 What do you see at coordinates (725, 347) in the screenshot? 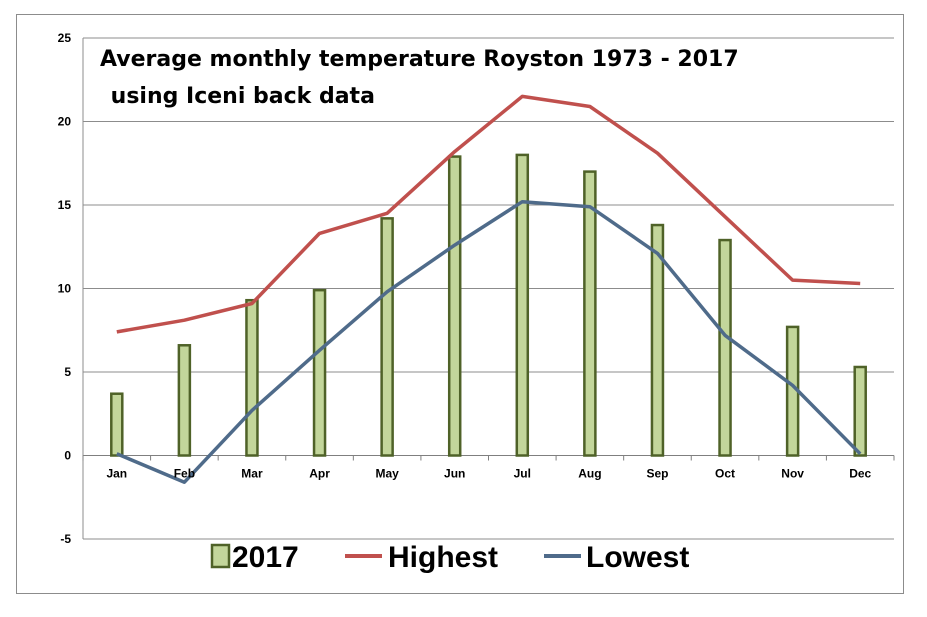
I see `bar-2017-oct` at bounding box center [725, 347].